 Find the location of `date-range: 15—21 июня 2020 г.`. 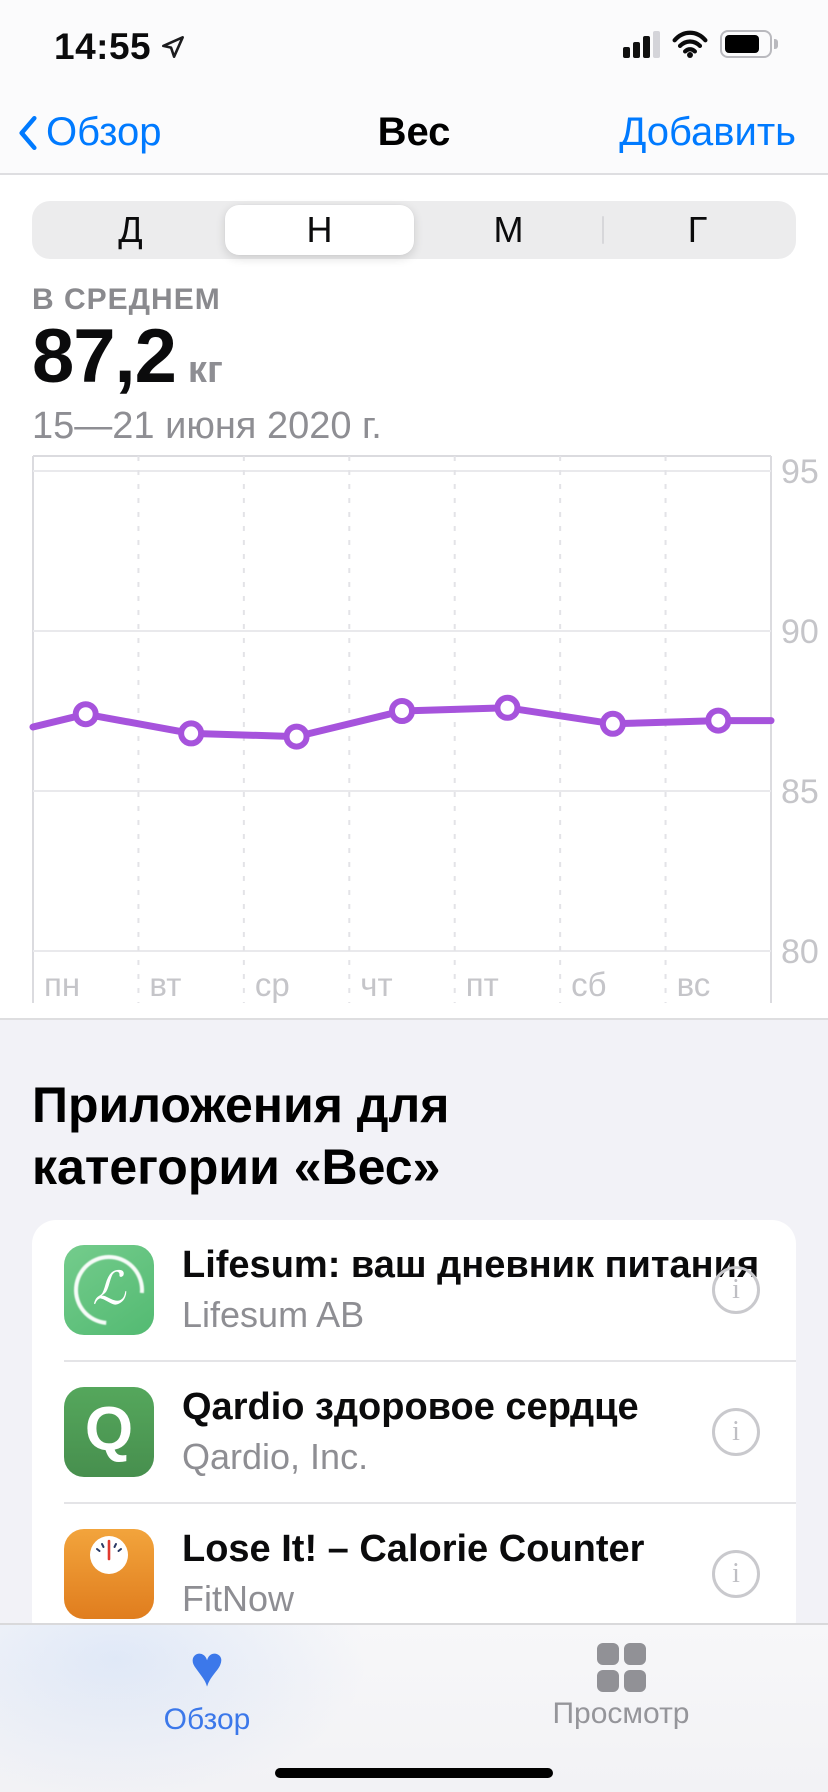

date-range: 15—21 июня 2020 г. is located at coordinates (207, 426).